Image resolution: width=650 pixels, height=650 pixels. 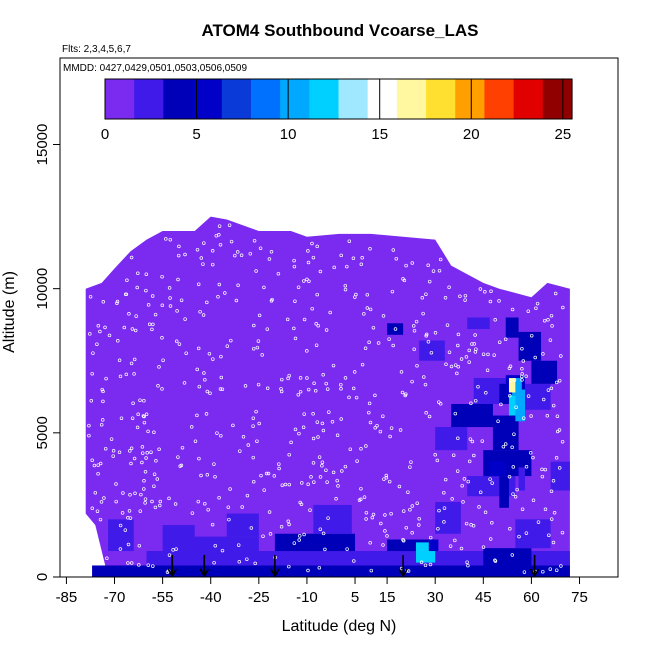 I want to click on colorbar-swatches, so click(x=339, y=99).